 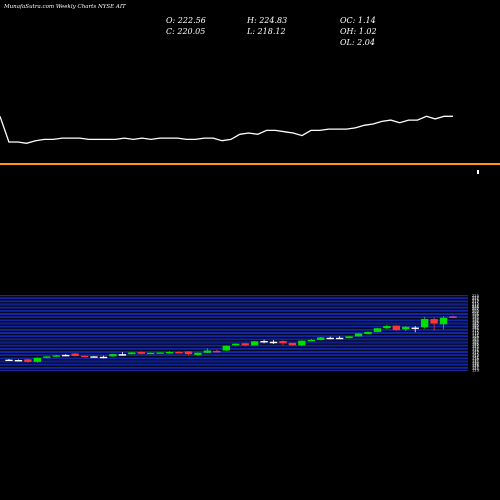 I want to click on y-tick-label: 171, so click(x=475, y=335).